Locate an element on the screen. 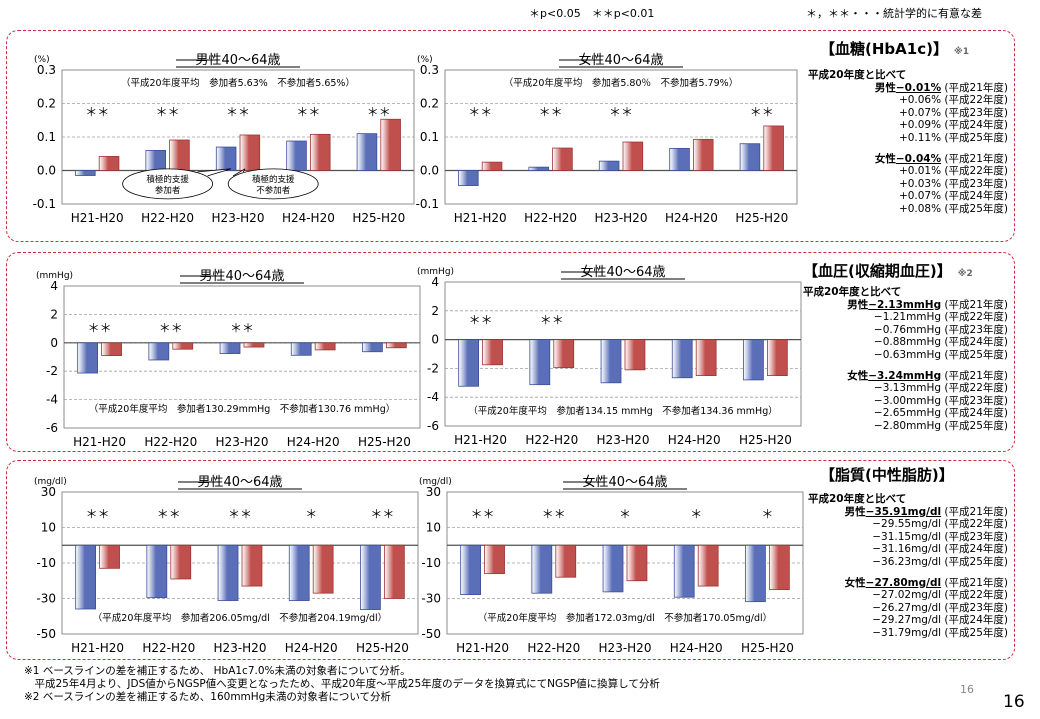 Image resolution: width=1040 pixels, height=719 pixels. y-tick-label: -4 is located at coordinates (52, 400).